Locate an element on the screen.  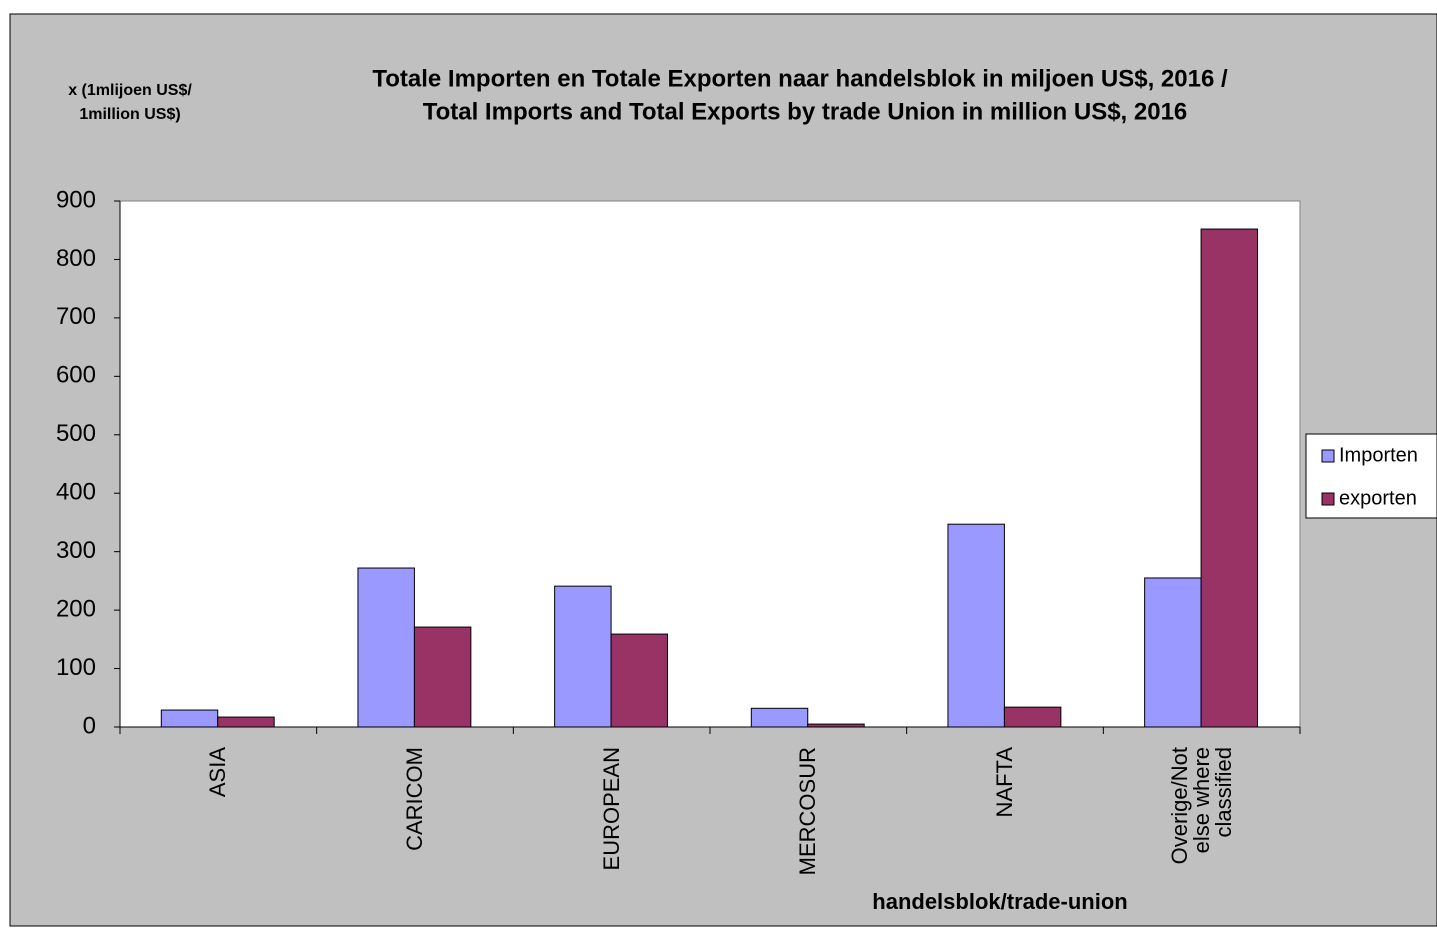
y-tick-label: 900 is located at coordinates (76, 199).